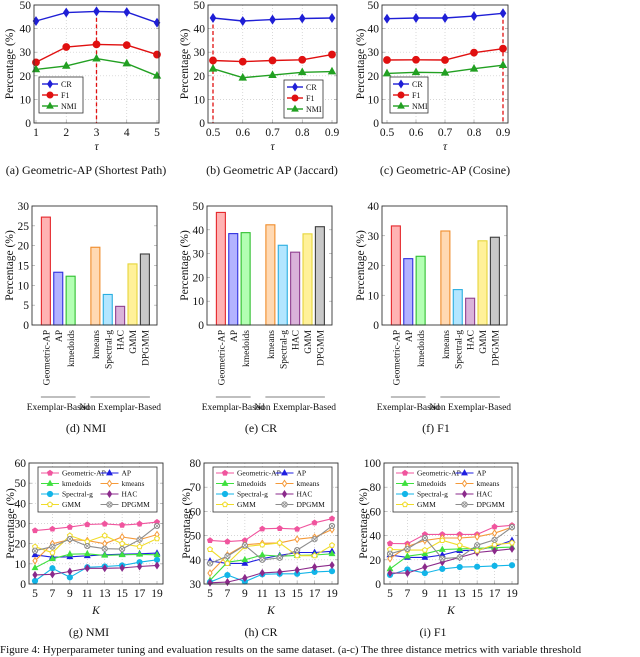  What do you see at coordinates (45, 271) in the screenshot?
I see `bar-geometric-ap` at bounding box center [45, 271].